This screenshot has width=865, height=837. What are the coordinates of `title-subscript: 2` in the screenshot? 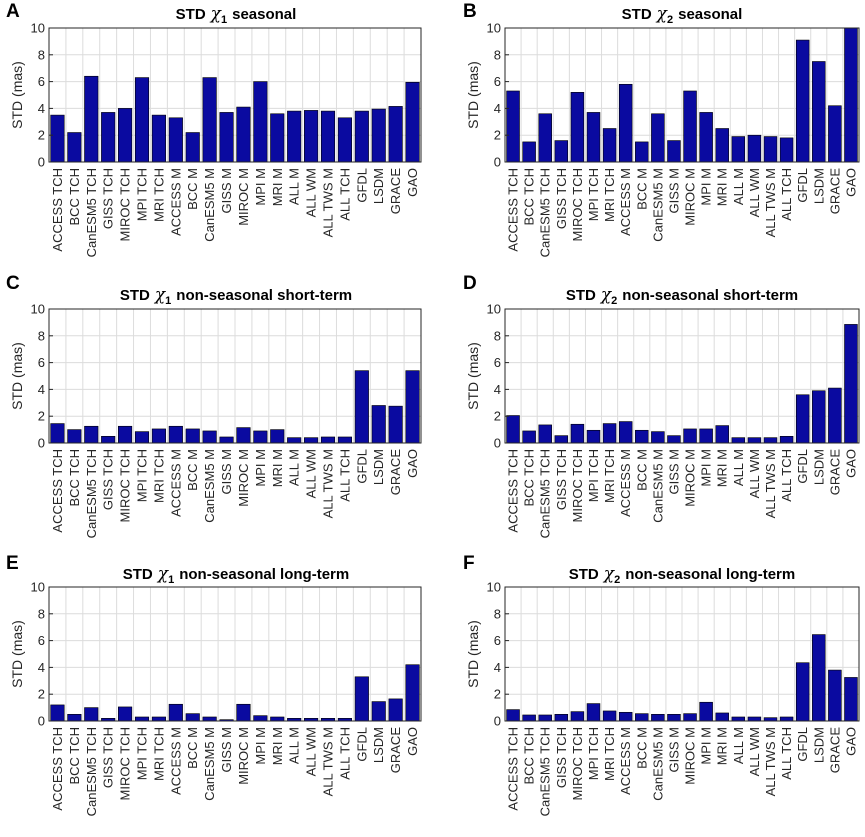 It's located at (670, 20).